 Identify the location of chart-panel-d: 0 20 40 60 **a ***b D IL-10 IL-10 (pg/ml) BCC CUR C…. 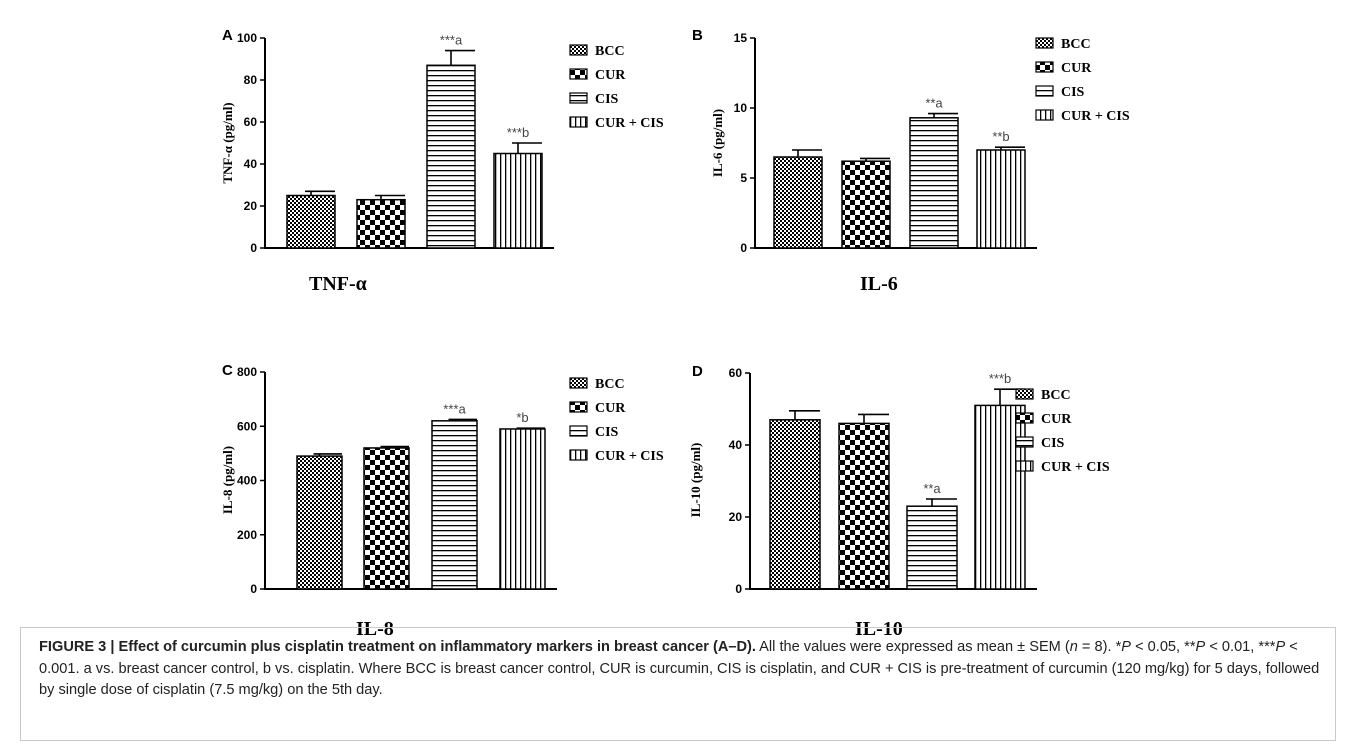
(899, 501).